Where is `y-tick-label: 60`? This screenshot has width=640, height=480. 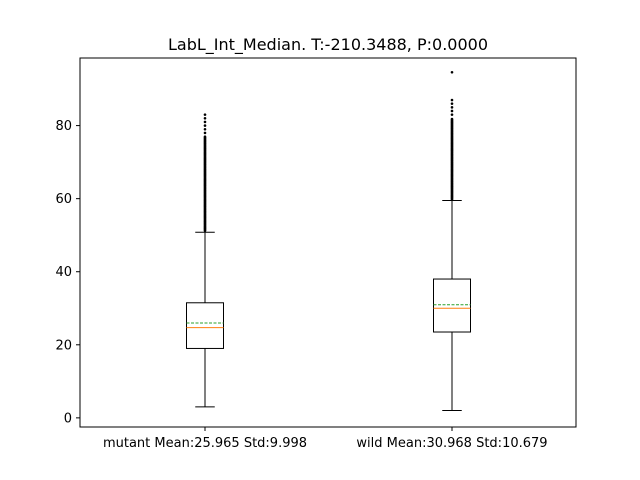 y-tick-label: 60 is located at coordinates (63, 199).